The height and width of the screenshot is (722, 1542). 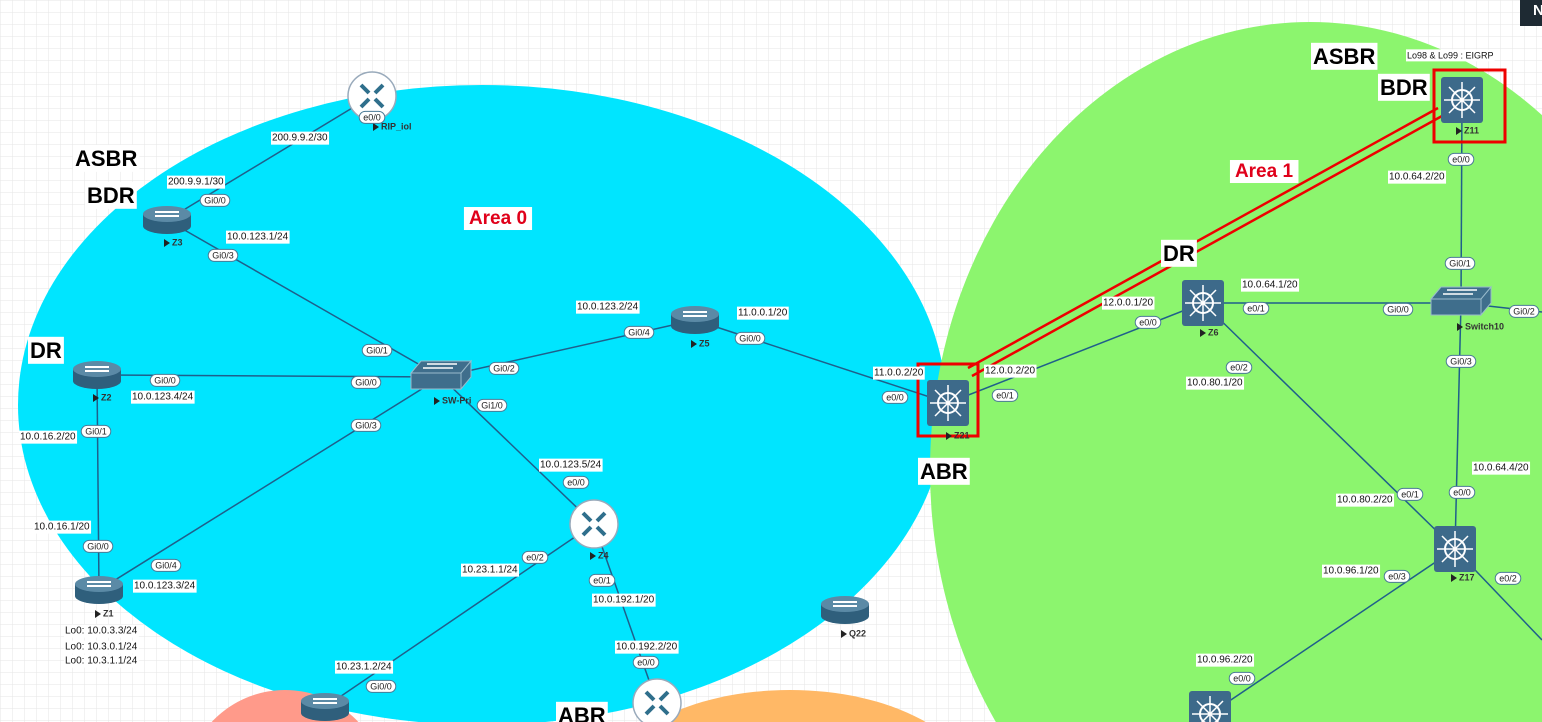 I want to click on ip-address: 11.0.0.1/20, so click(x=763, y=313).